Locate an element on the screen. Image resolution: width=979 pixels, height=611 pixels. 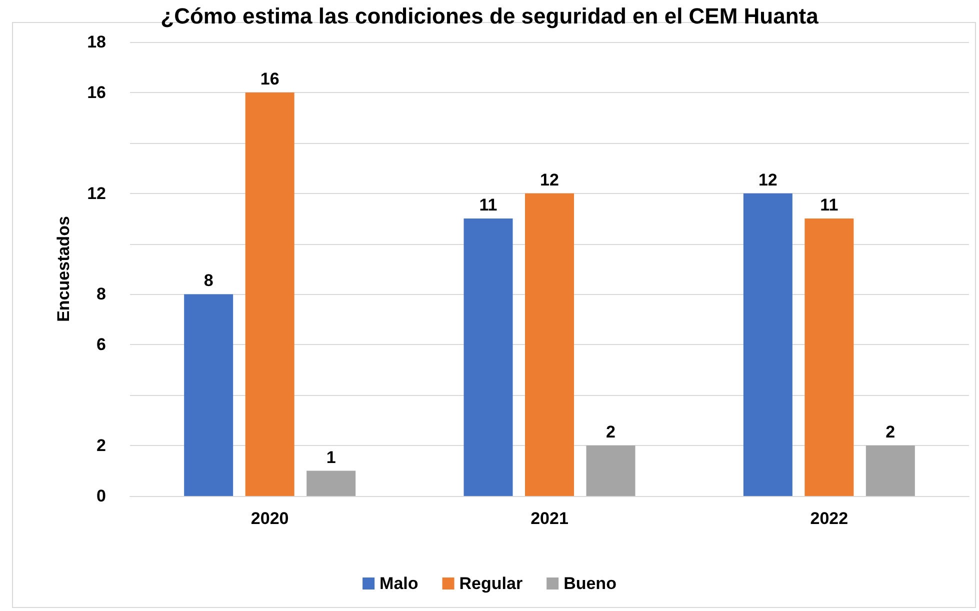
legend-label: Regular is located at coordinates (491, 583).